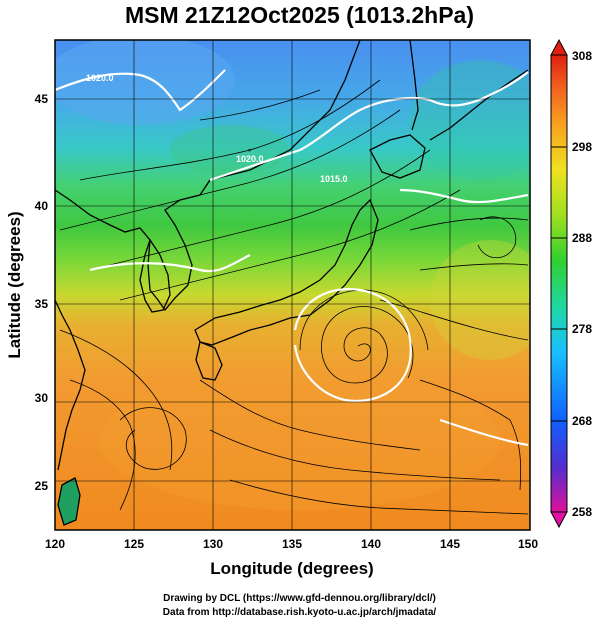  I want to click on y-tick-label: 35, so click(42, 304).